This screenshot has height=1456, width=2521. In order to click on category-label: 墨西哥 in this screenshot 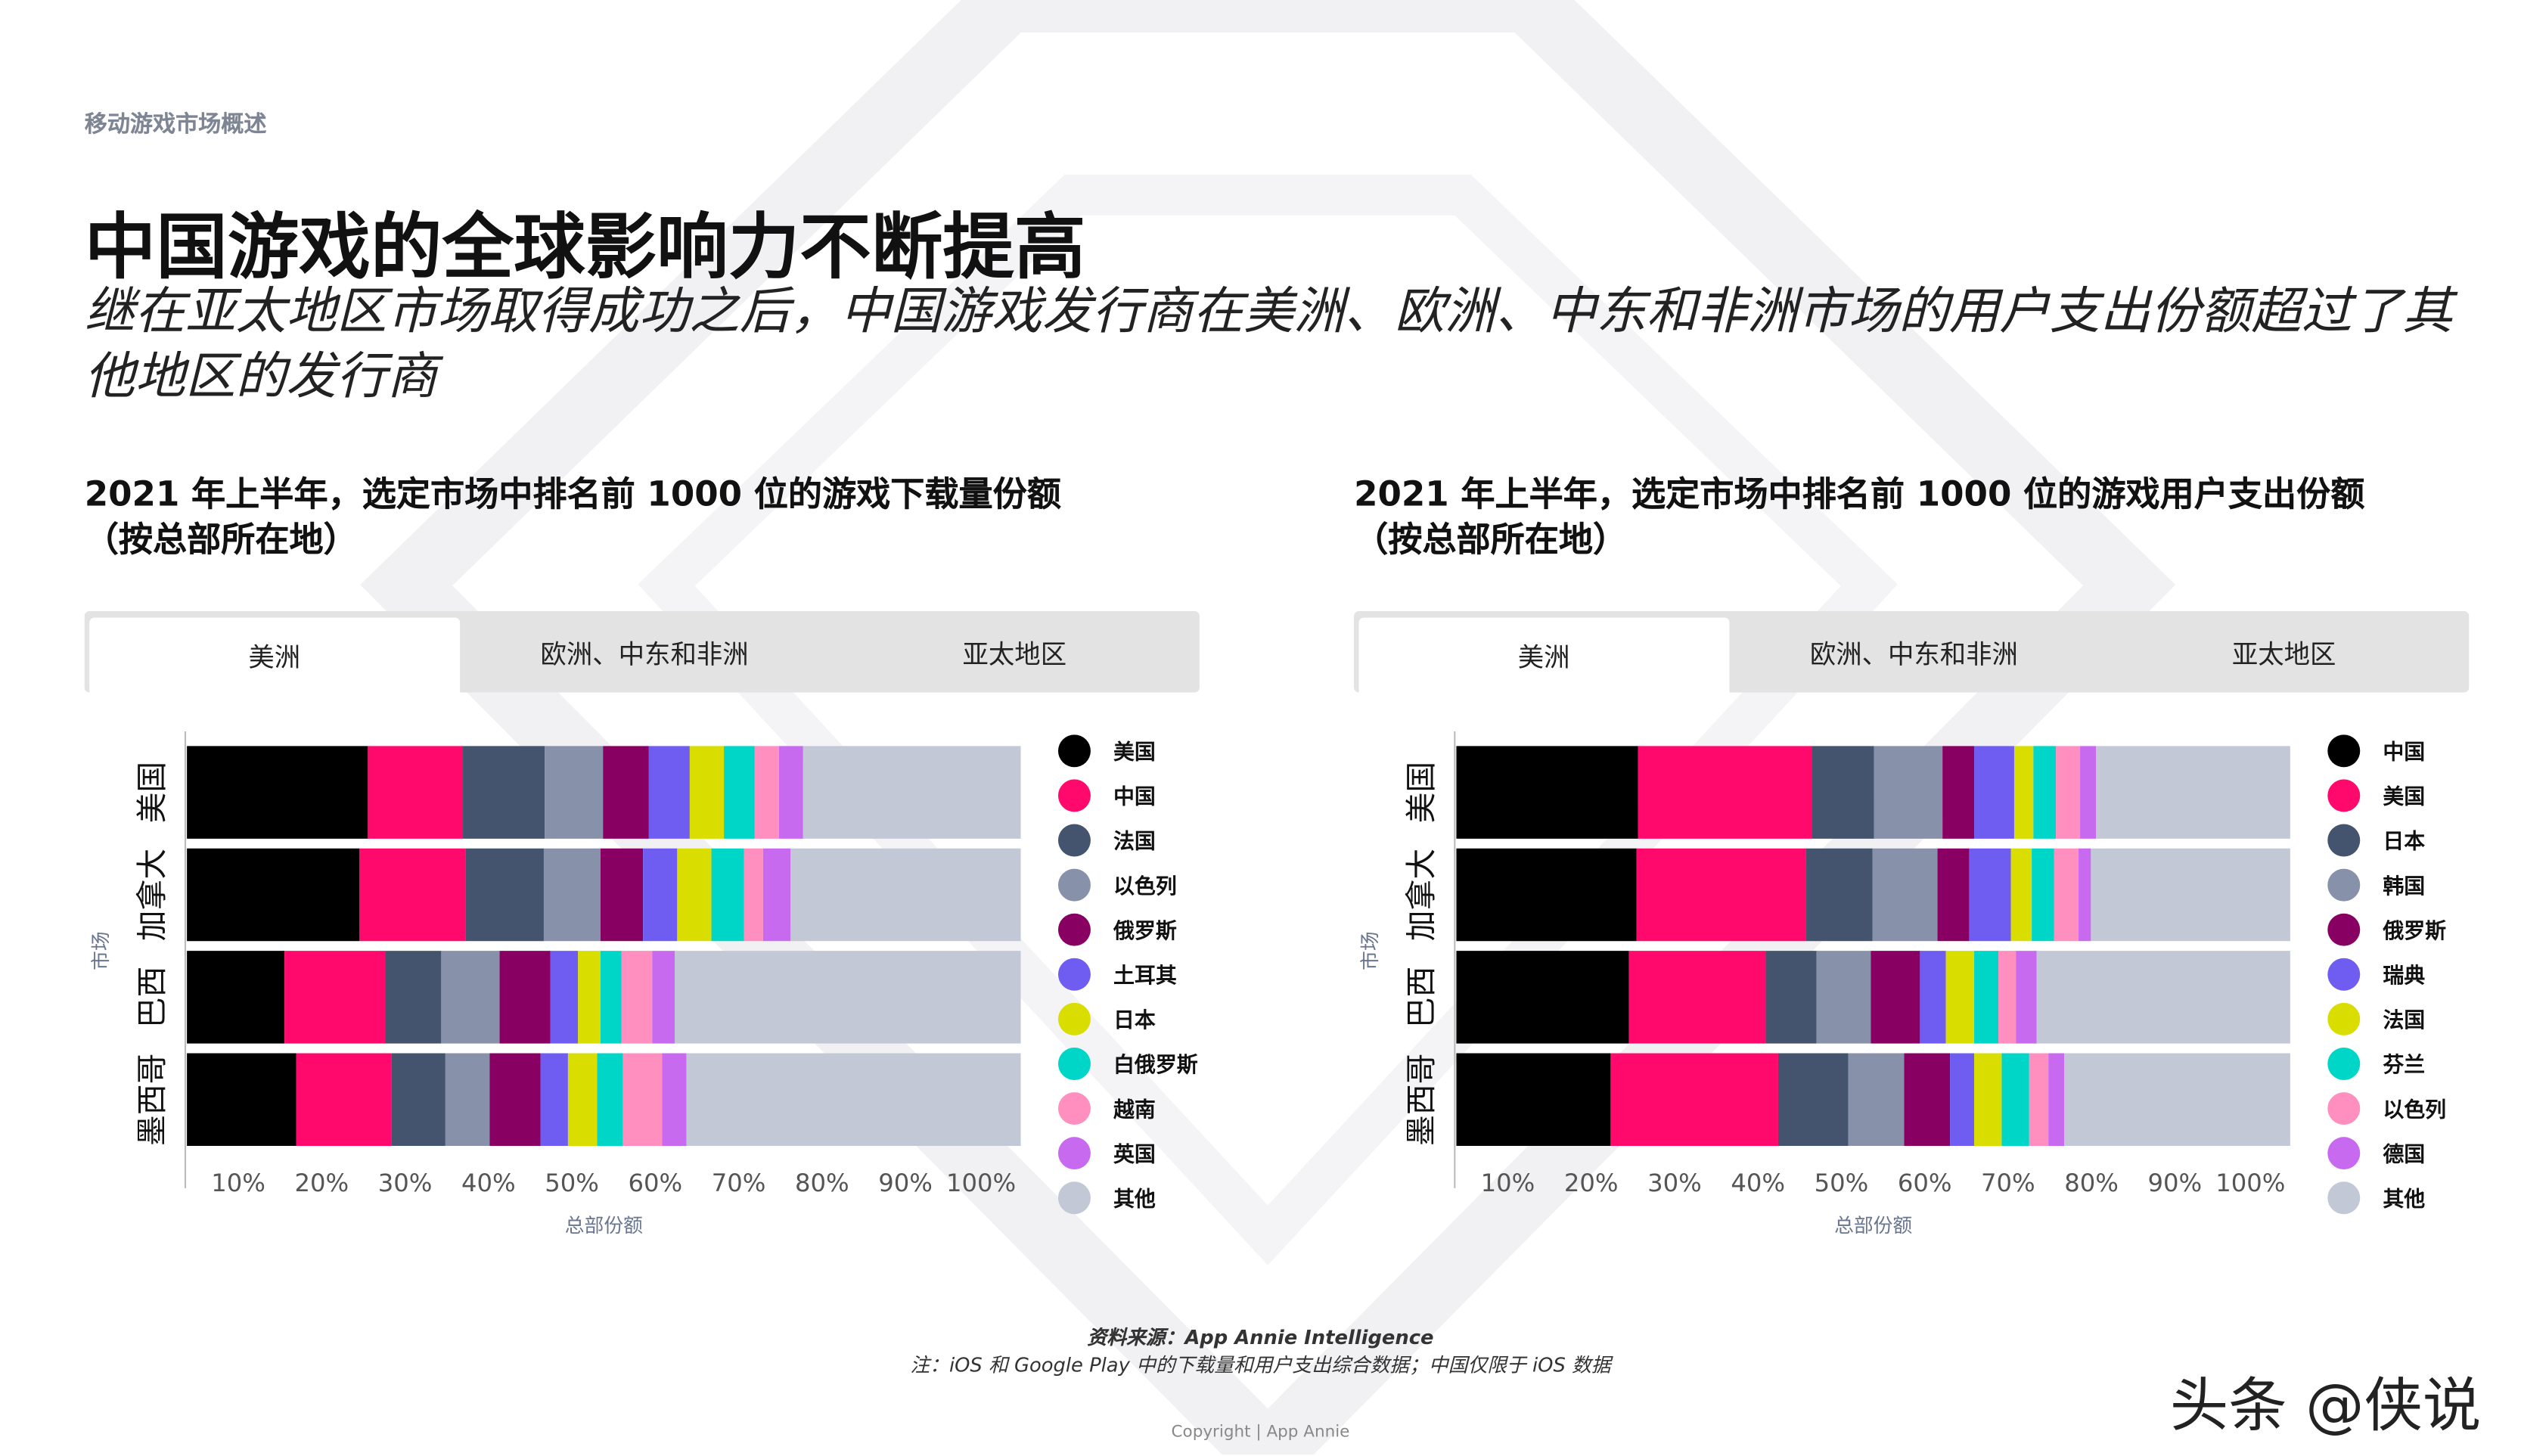, I will do `click(1421, 1100)`.